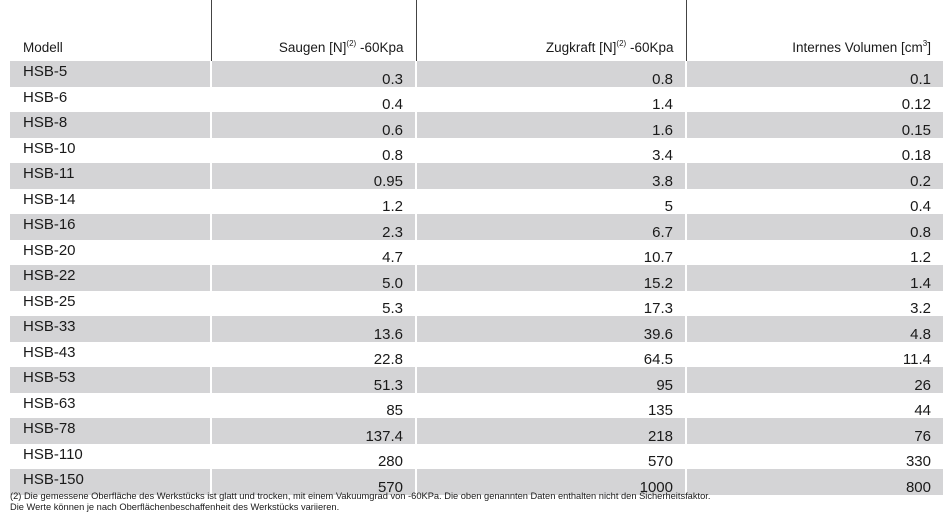 The height and width of the screenshot is (515, 945). I want to click on cell-suction: 85, so click(313, 405).